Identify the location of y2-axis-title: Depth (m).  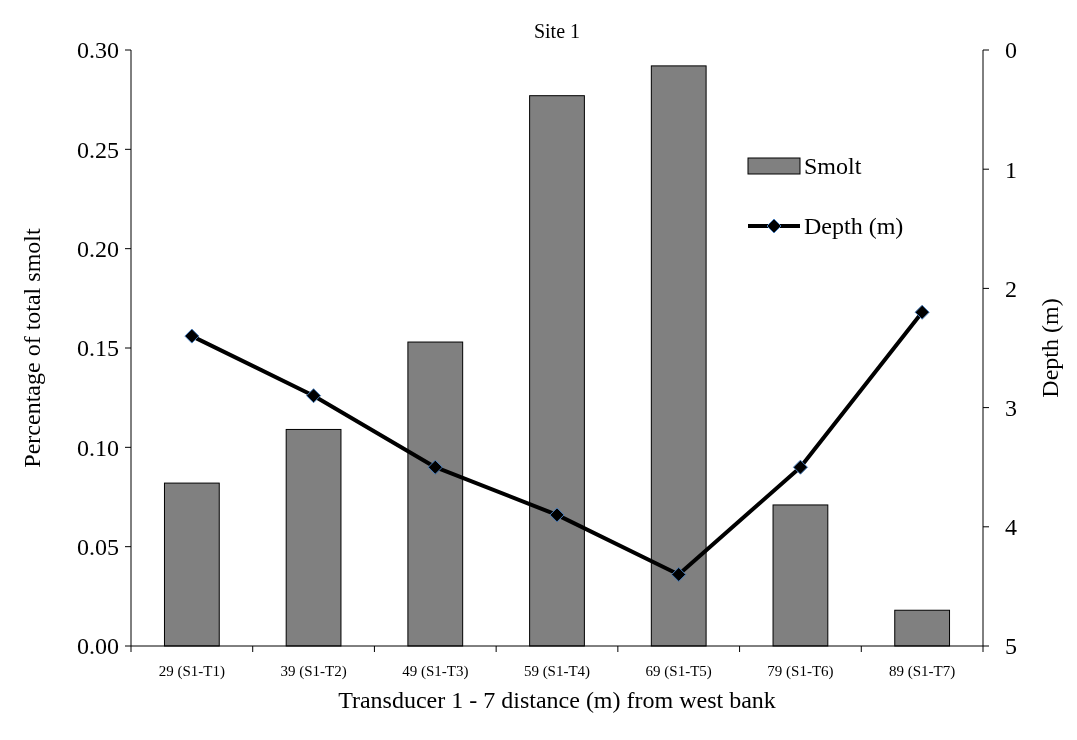
(1050, 348).